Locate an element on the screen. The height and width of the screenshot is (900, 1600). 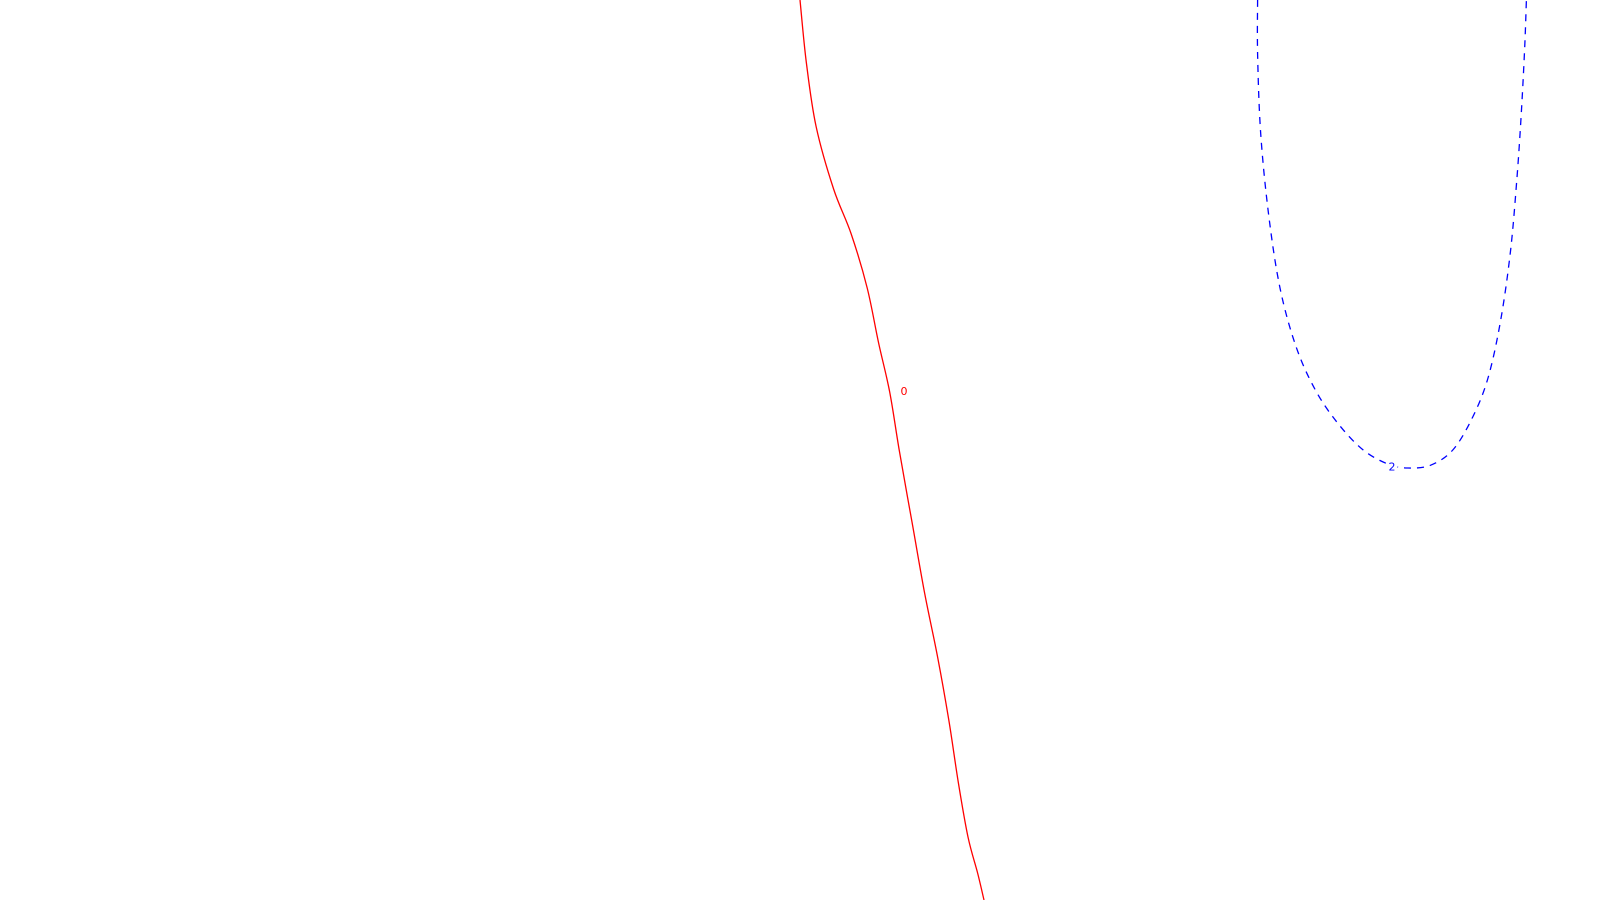
contour-label-0: 0 is located at coordinates (904, 391).